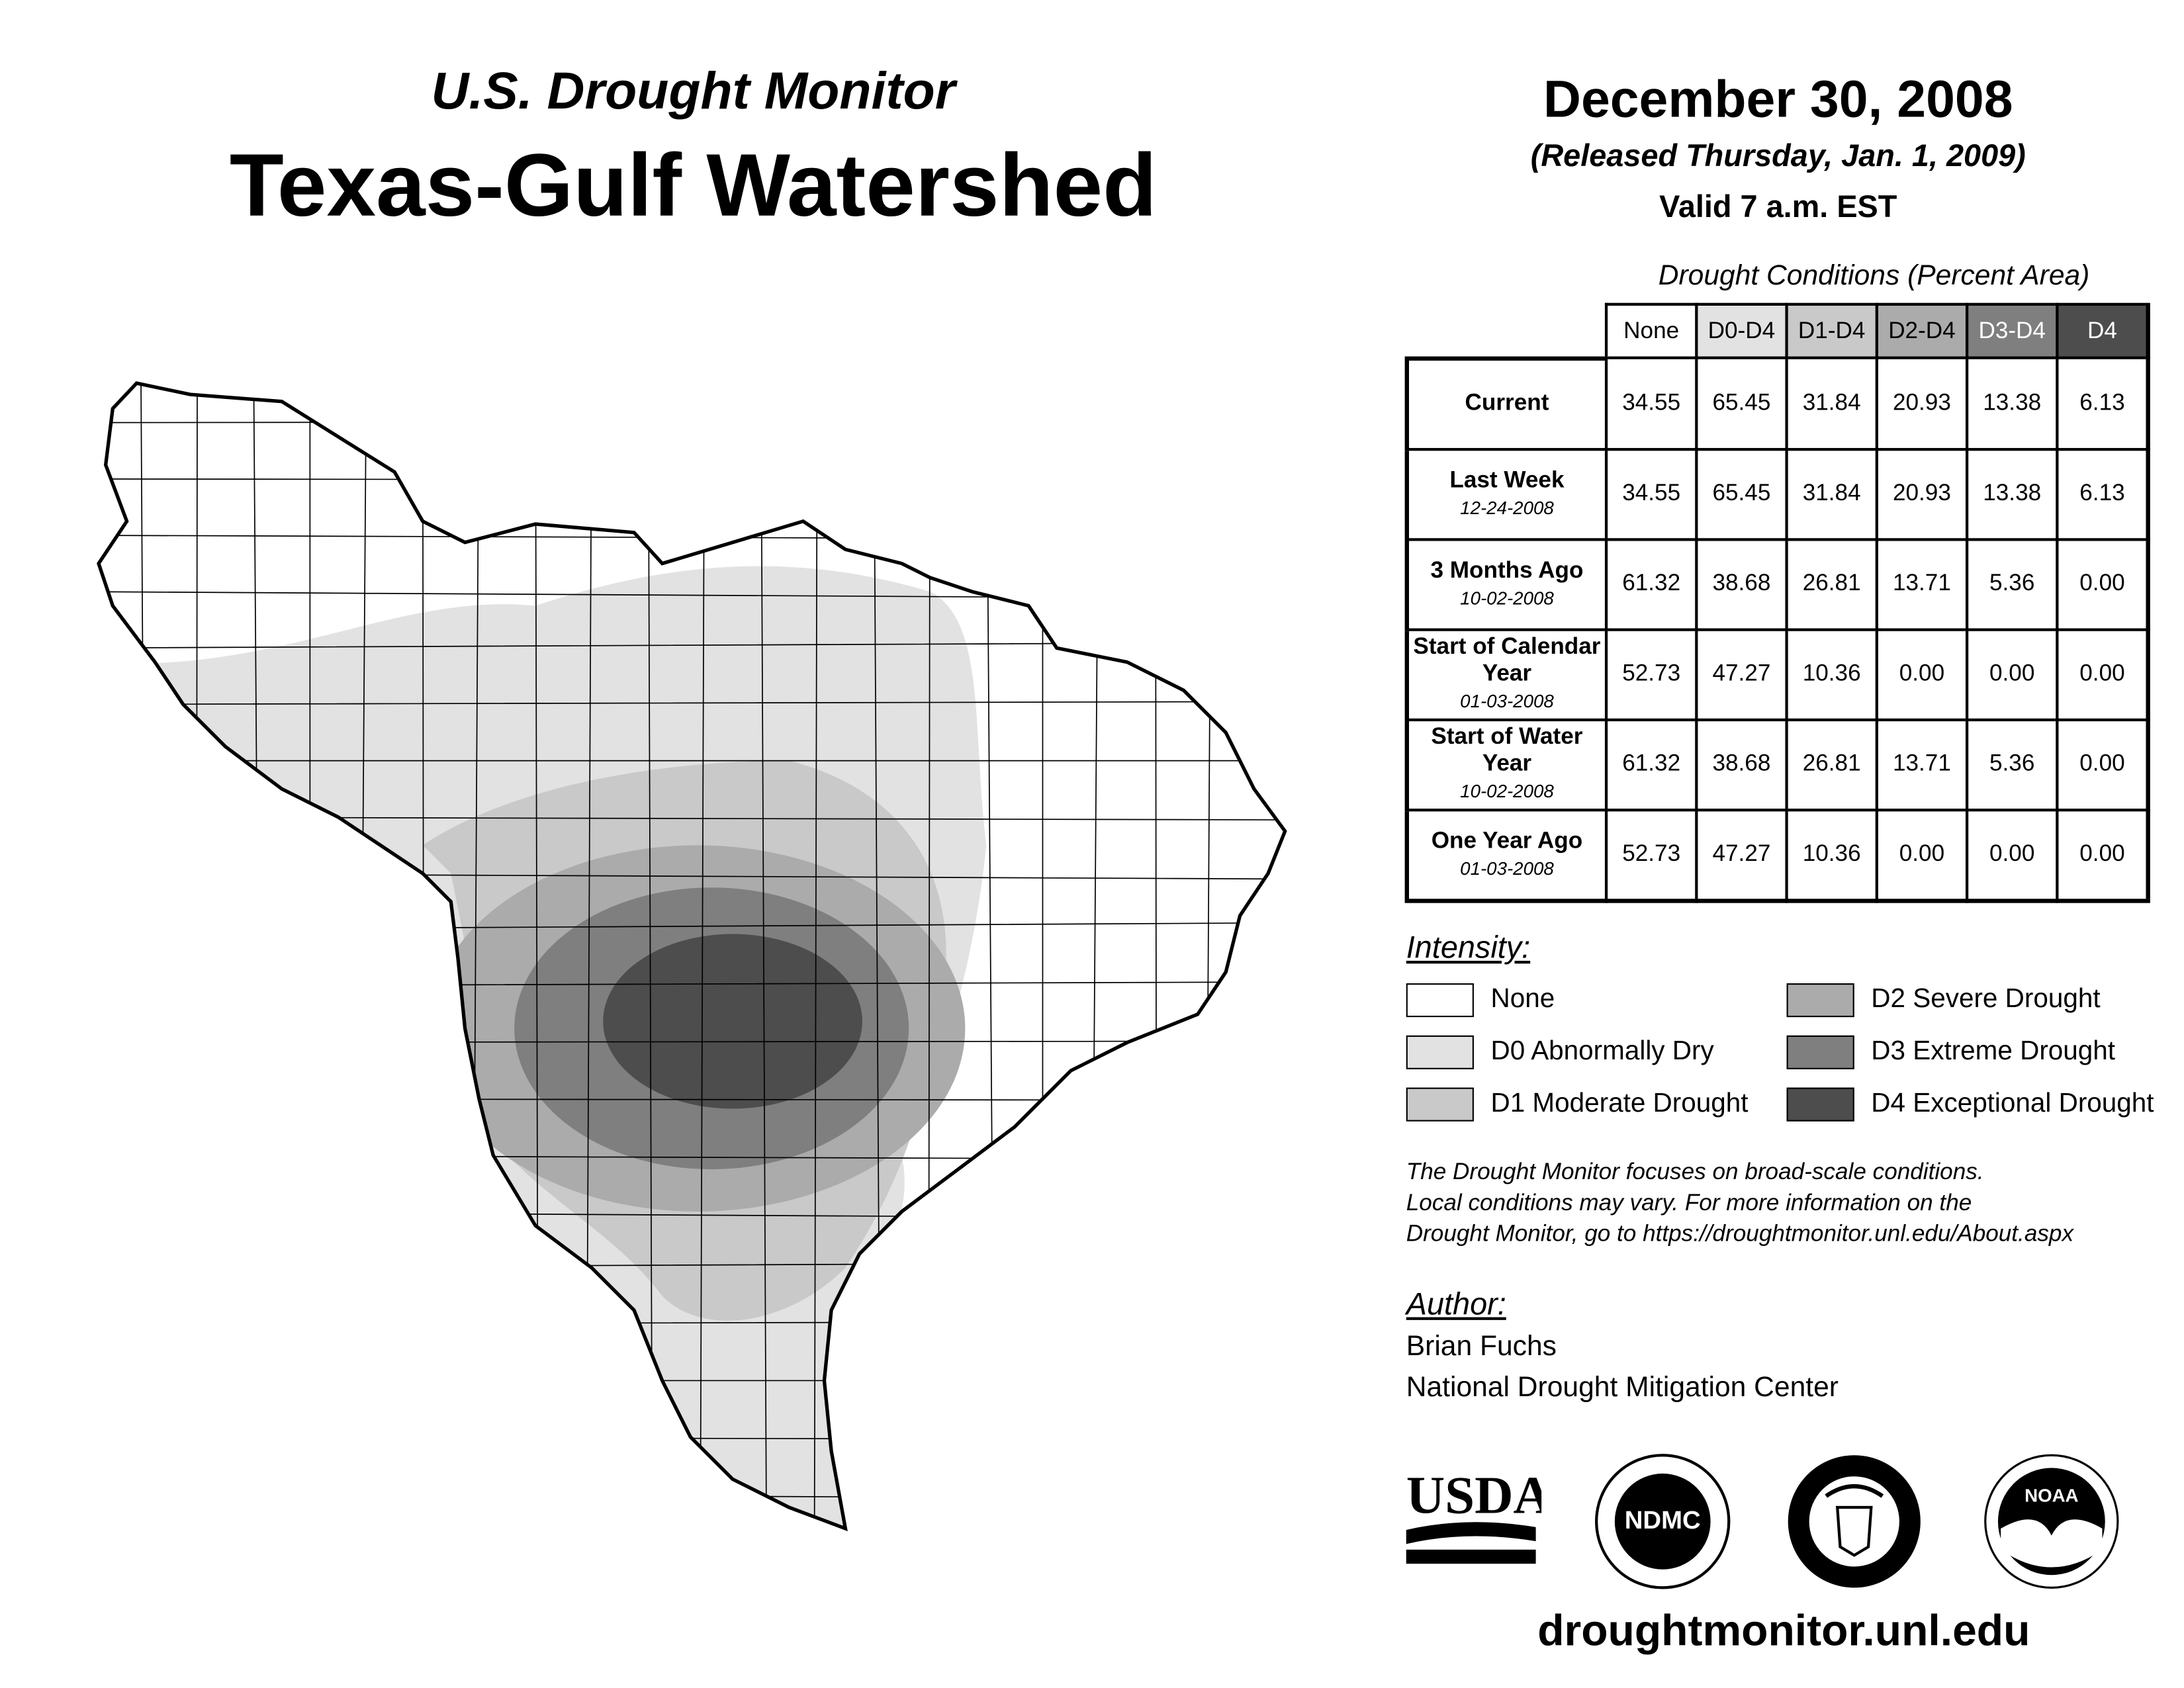  Describe the element at coordinates (1522, 999) in the screenshot. I see `legend-label: None` at that location.